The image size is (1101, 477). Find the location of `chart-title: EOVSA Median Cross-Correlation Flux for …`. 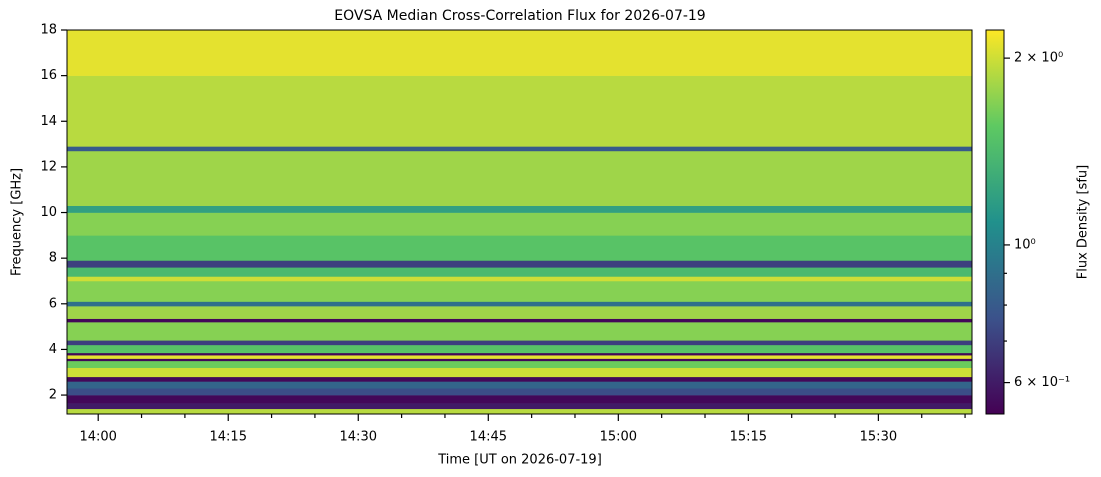

chart-title: EOVSA Median Cross-Correlation Flux for … is located at coordinates (519, 16).